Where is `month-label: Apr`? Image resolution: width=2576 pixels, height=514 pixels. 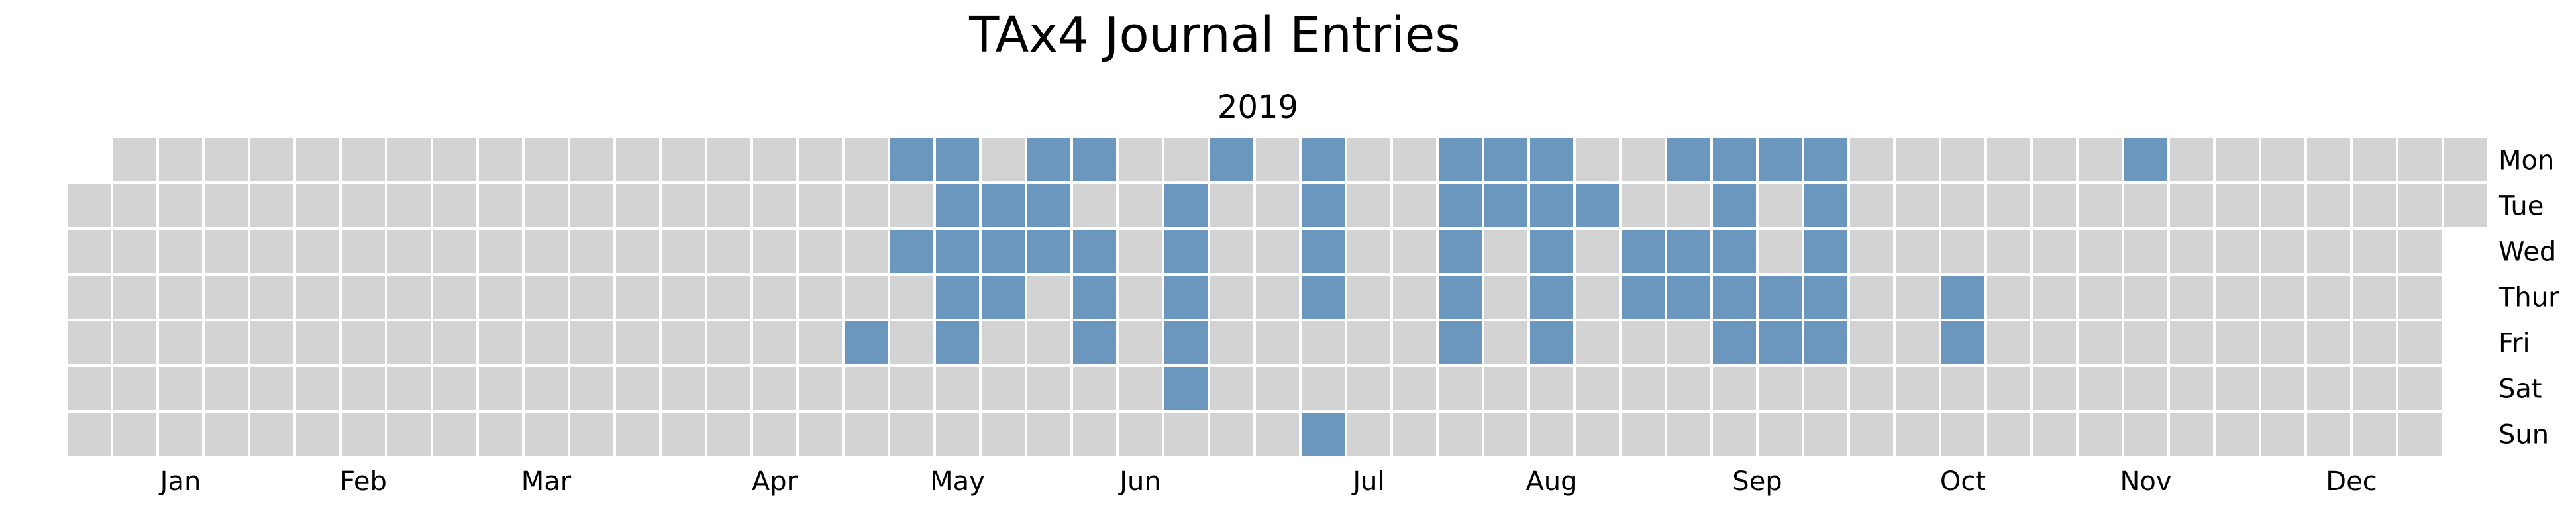
month-label: Apr is located at coordinates (775, 481).